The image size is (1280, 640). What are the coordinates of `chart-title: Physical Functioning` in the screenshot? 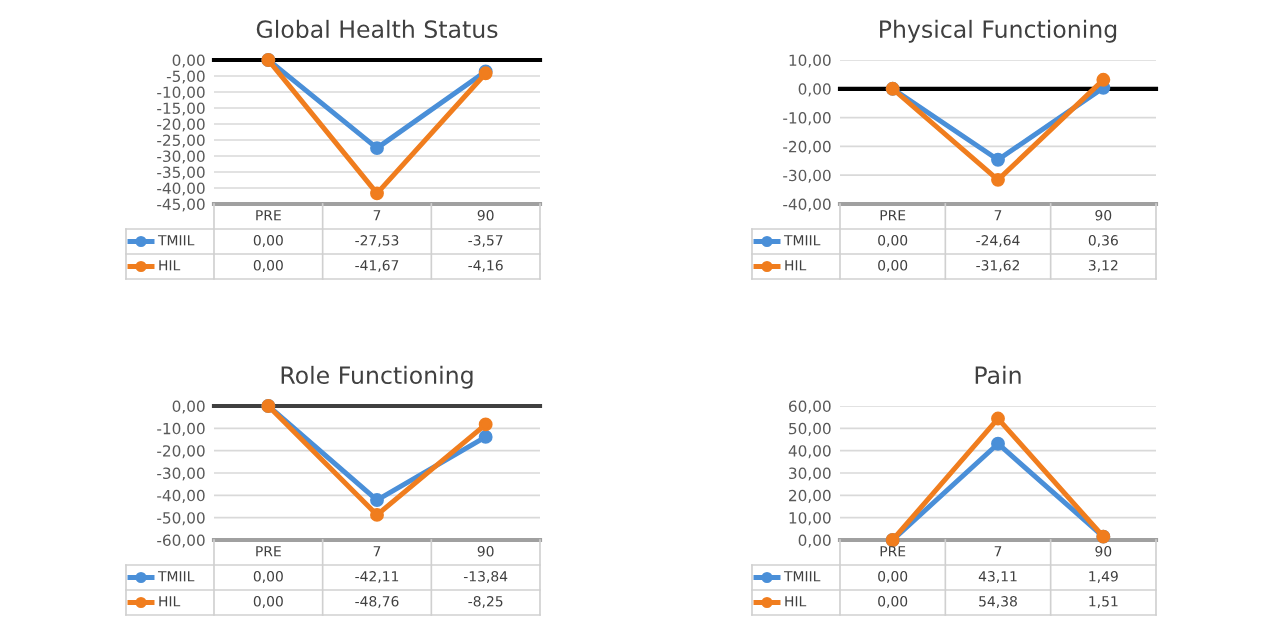 It's located at (998, 31).